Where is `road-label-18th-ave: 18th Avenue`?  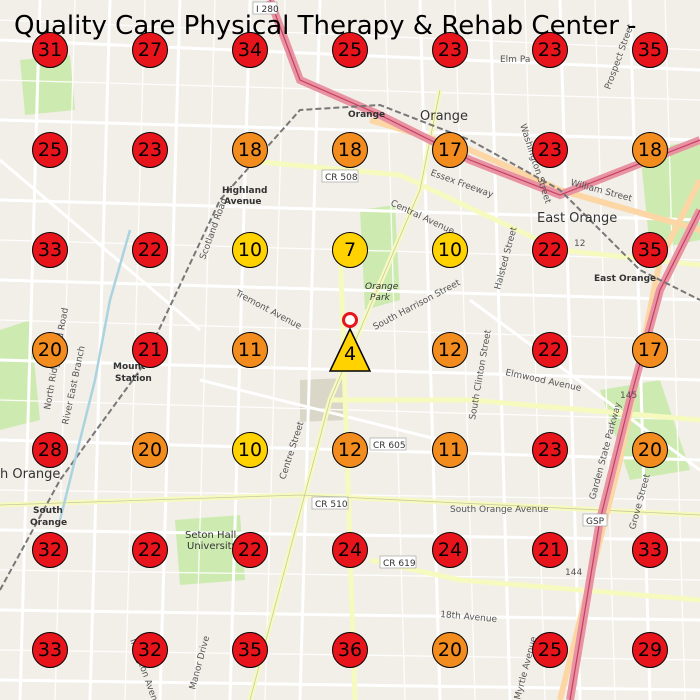 road-label-18th-ave: 18th Avenue is located at coordinates (469, 617).